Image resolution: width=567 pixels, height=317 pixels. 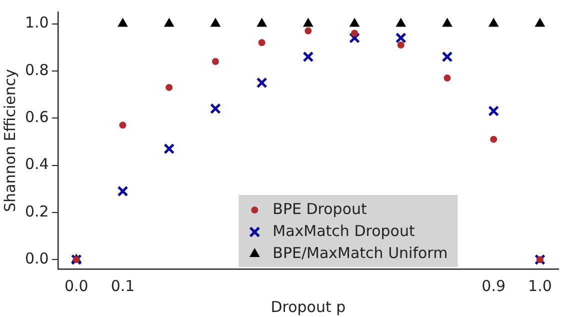 What do you see at coordinates (36, 258) in the screenshot?
I see `y-tick-label: 0.0` at bounding box center [36, 258].